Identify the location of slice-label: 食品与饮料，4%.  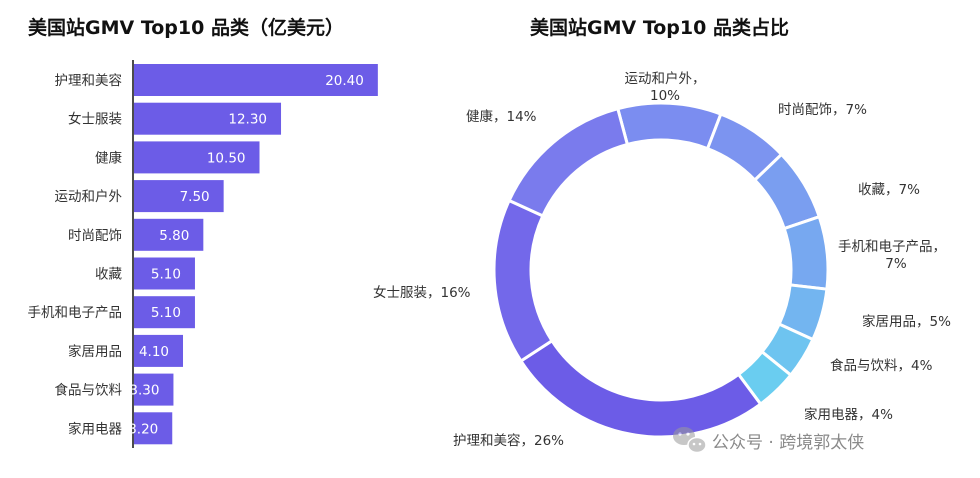
(881, 365).